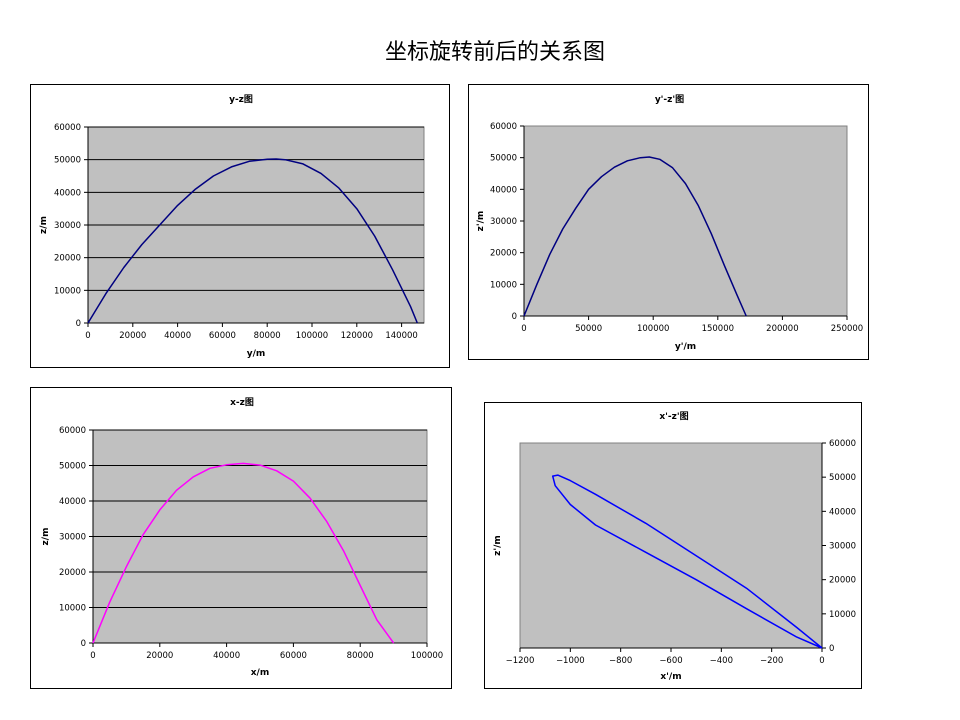 This screenshot has width=960, height=720. What do you see at coordinates (357, 336) in the screenshot?
I see `x-tick-label: 120000` at bounding box center [357, 336].